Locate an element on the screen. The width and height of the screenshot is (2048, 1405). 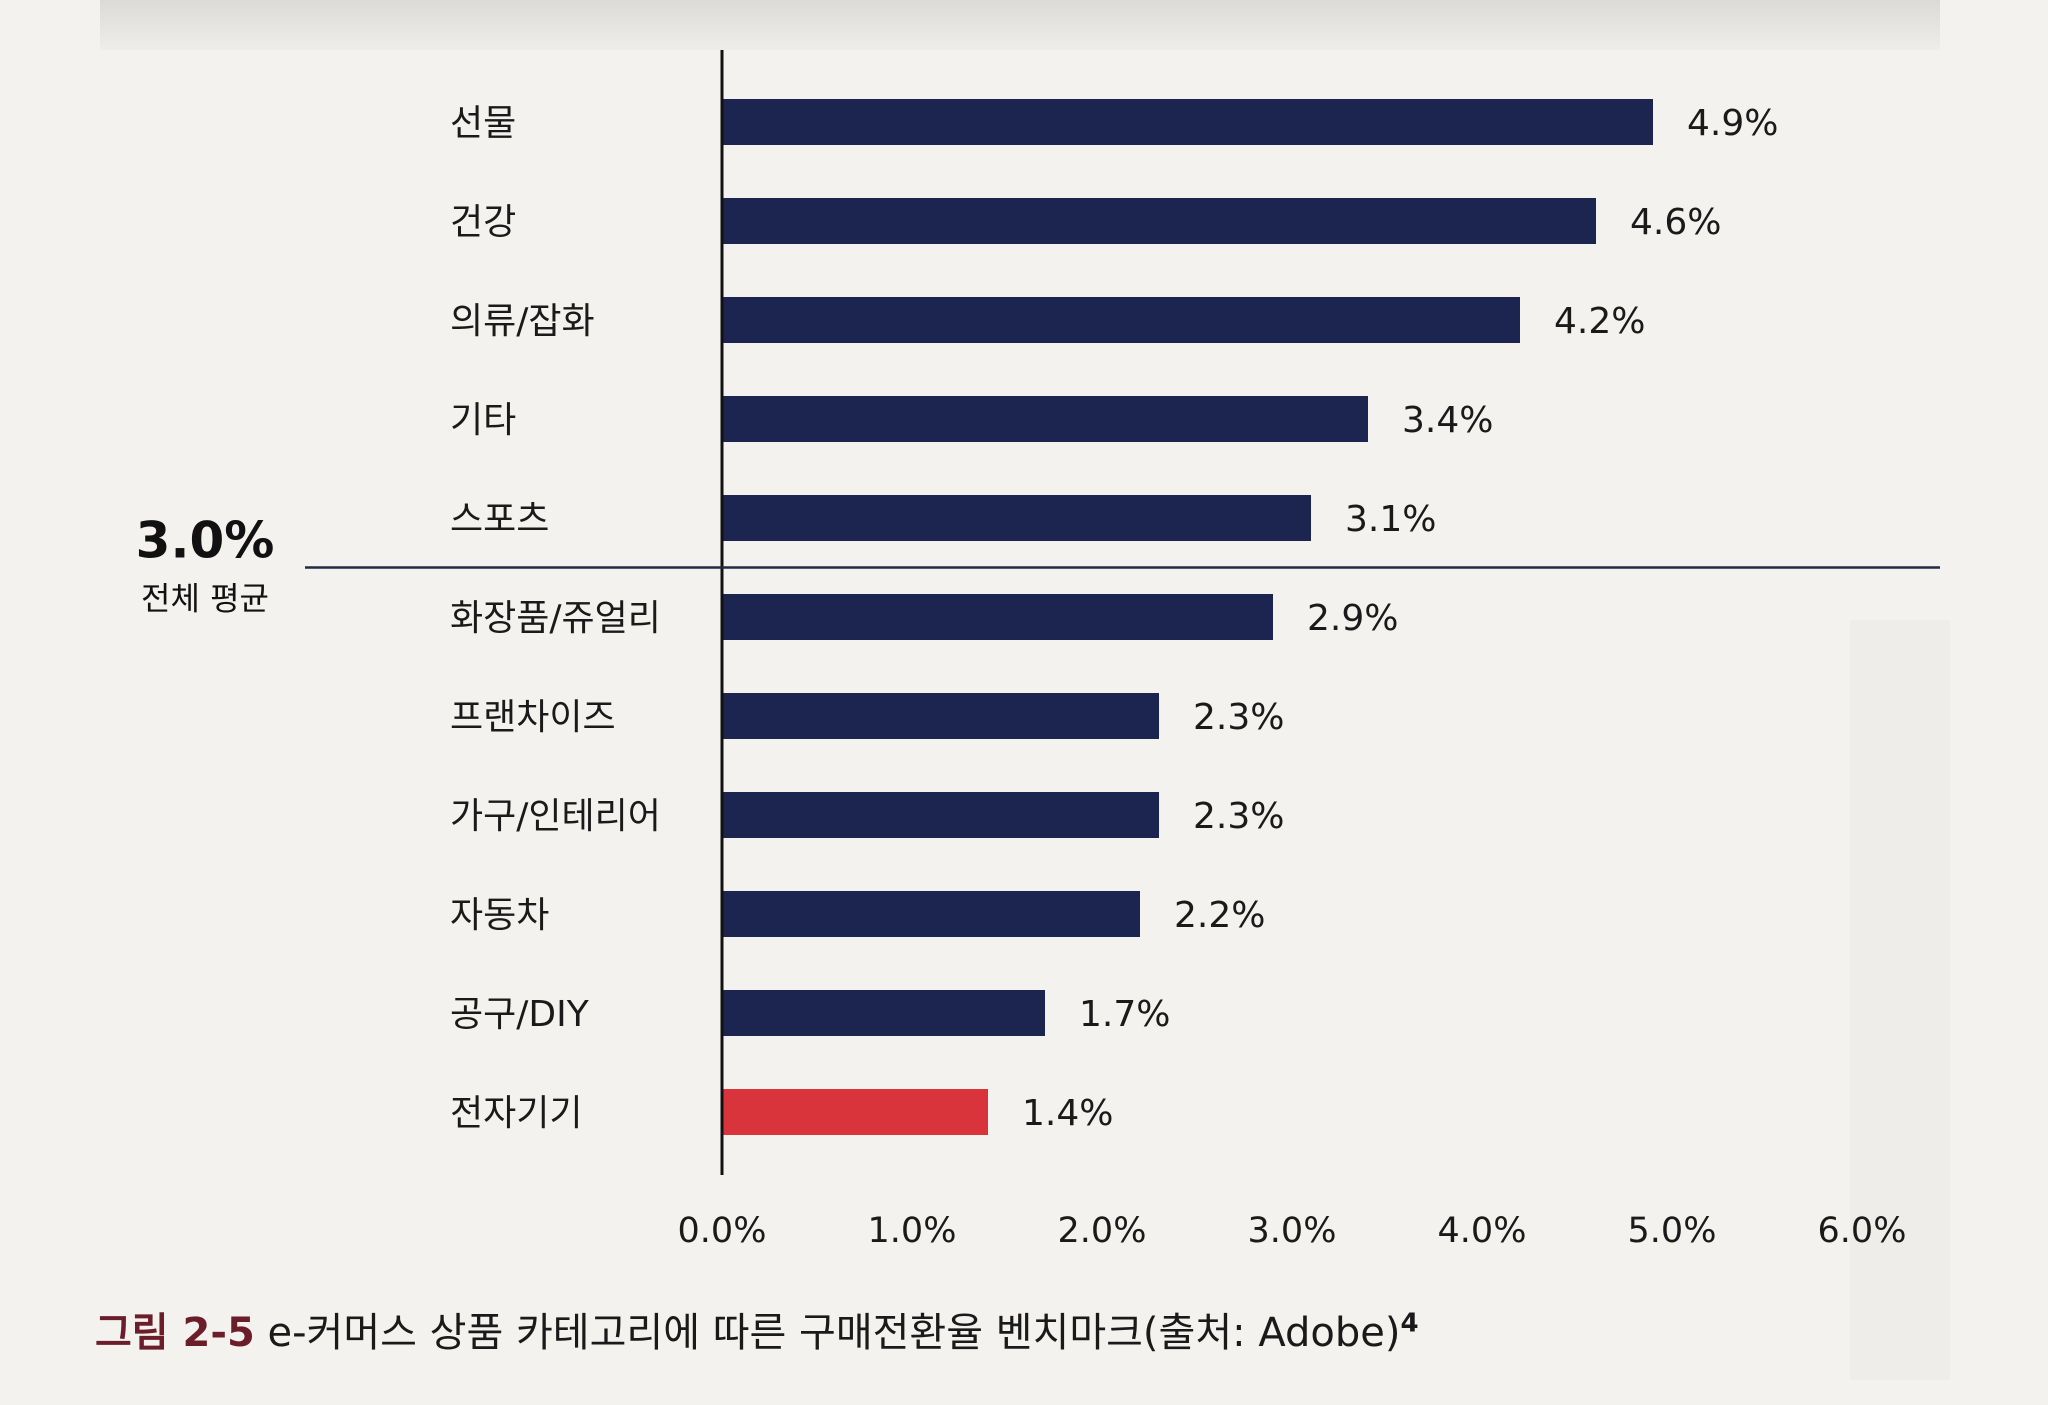
average-value-label: 3.0% is located at coordinates (205, 541).